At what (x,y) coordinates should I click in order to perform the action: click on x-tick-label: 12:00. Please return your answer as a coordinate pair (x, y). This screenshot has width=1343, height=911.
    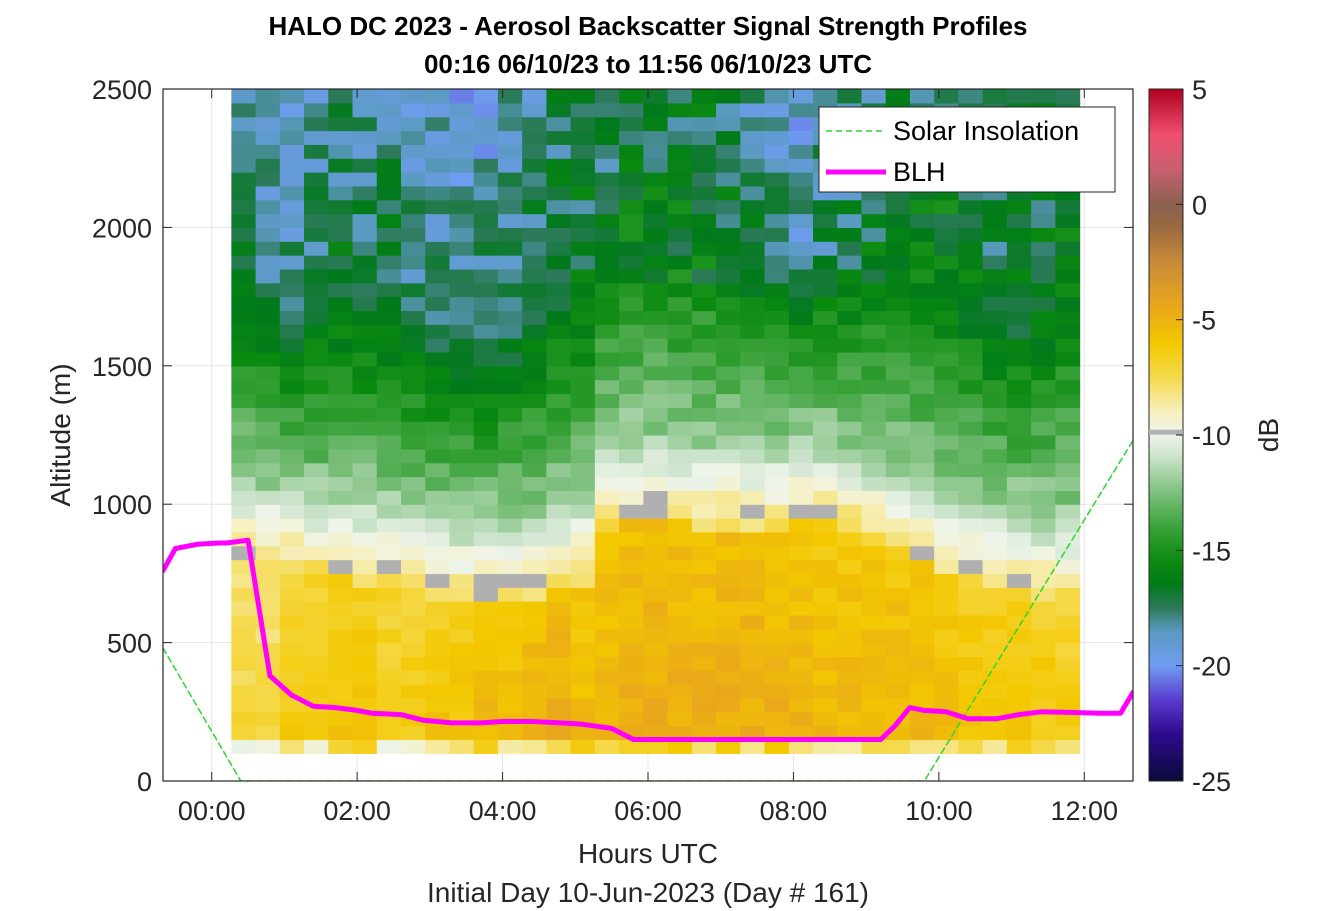
    Looking at the image, I should click on (1084, 811).